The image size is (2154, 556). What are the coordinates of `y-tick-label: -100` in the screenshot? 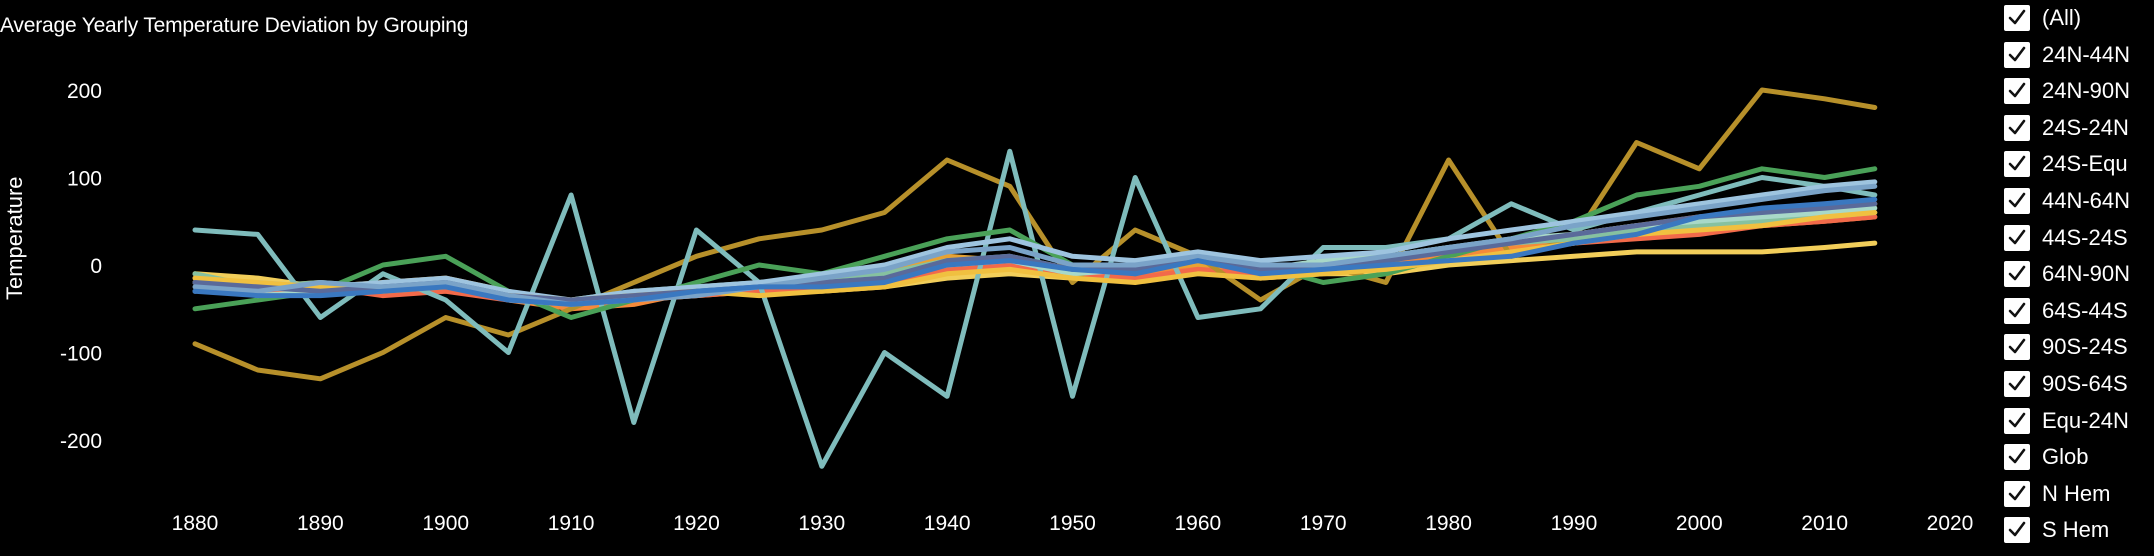 It's located at (81, 354).